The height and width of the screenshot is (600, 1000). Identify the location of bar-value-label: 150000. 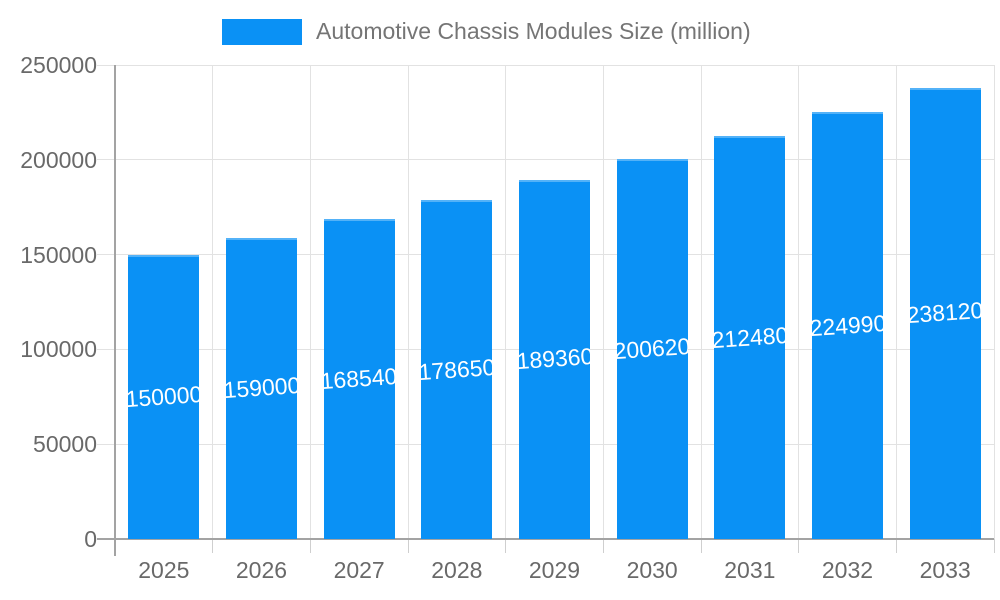
(164, 396).